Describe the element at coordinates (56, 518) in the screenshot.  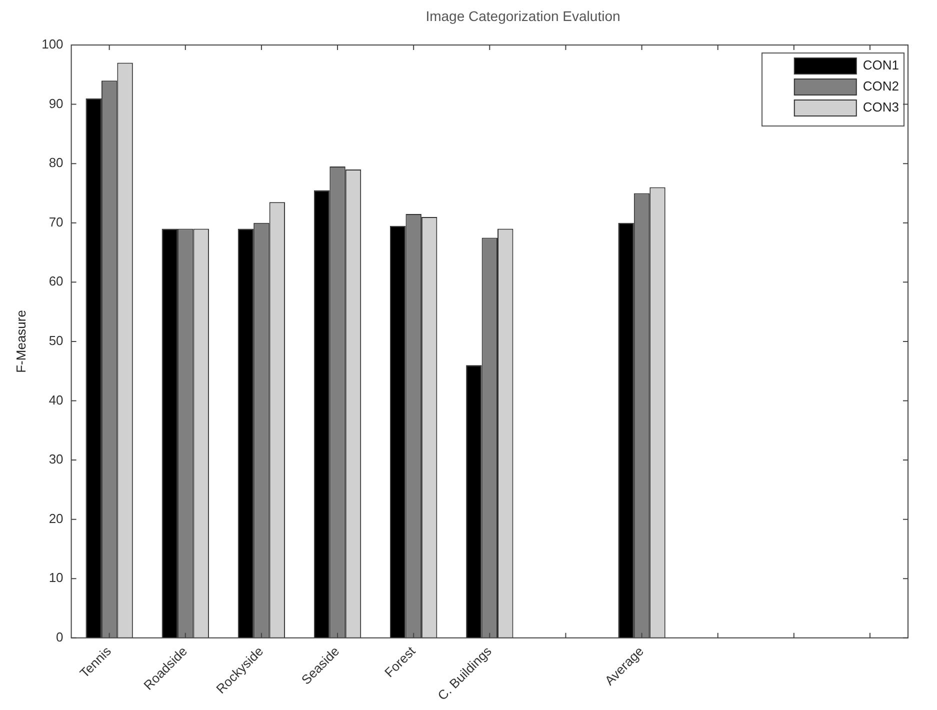
I see `y-tick-label: 20` at that location.